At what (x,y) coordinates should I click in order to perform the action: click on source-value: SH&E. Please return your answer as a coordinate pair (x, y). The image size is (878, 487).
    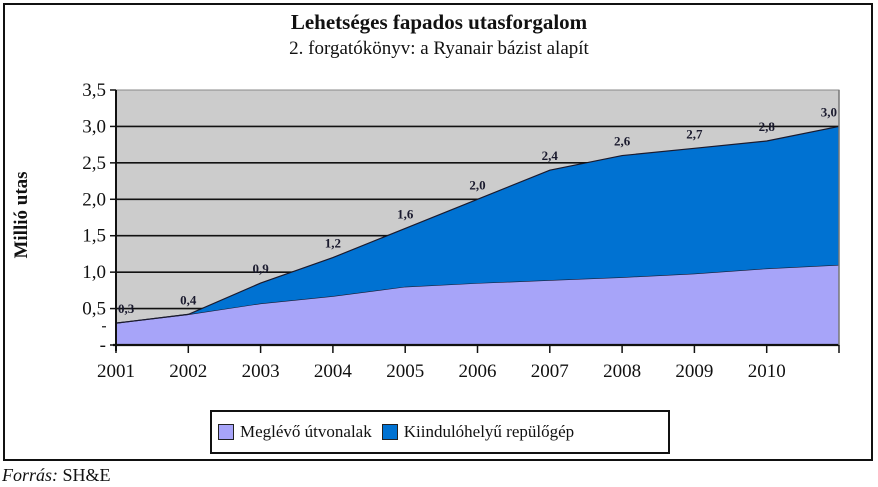
    Looking at the image, I should click on (86, 475).